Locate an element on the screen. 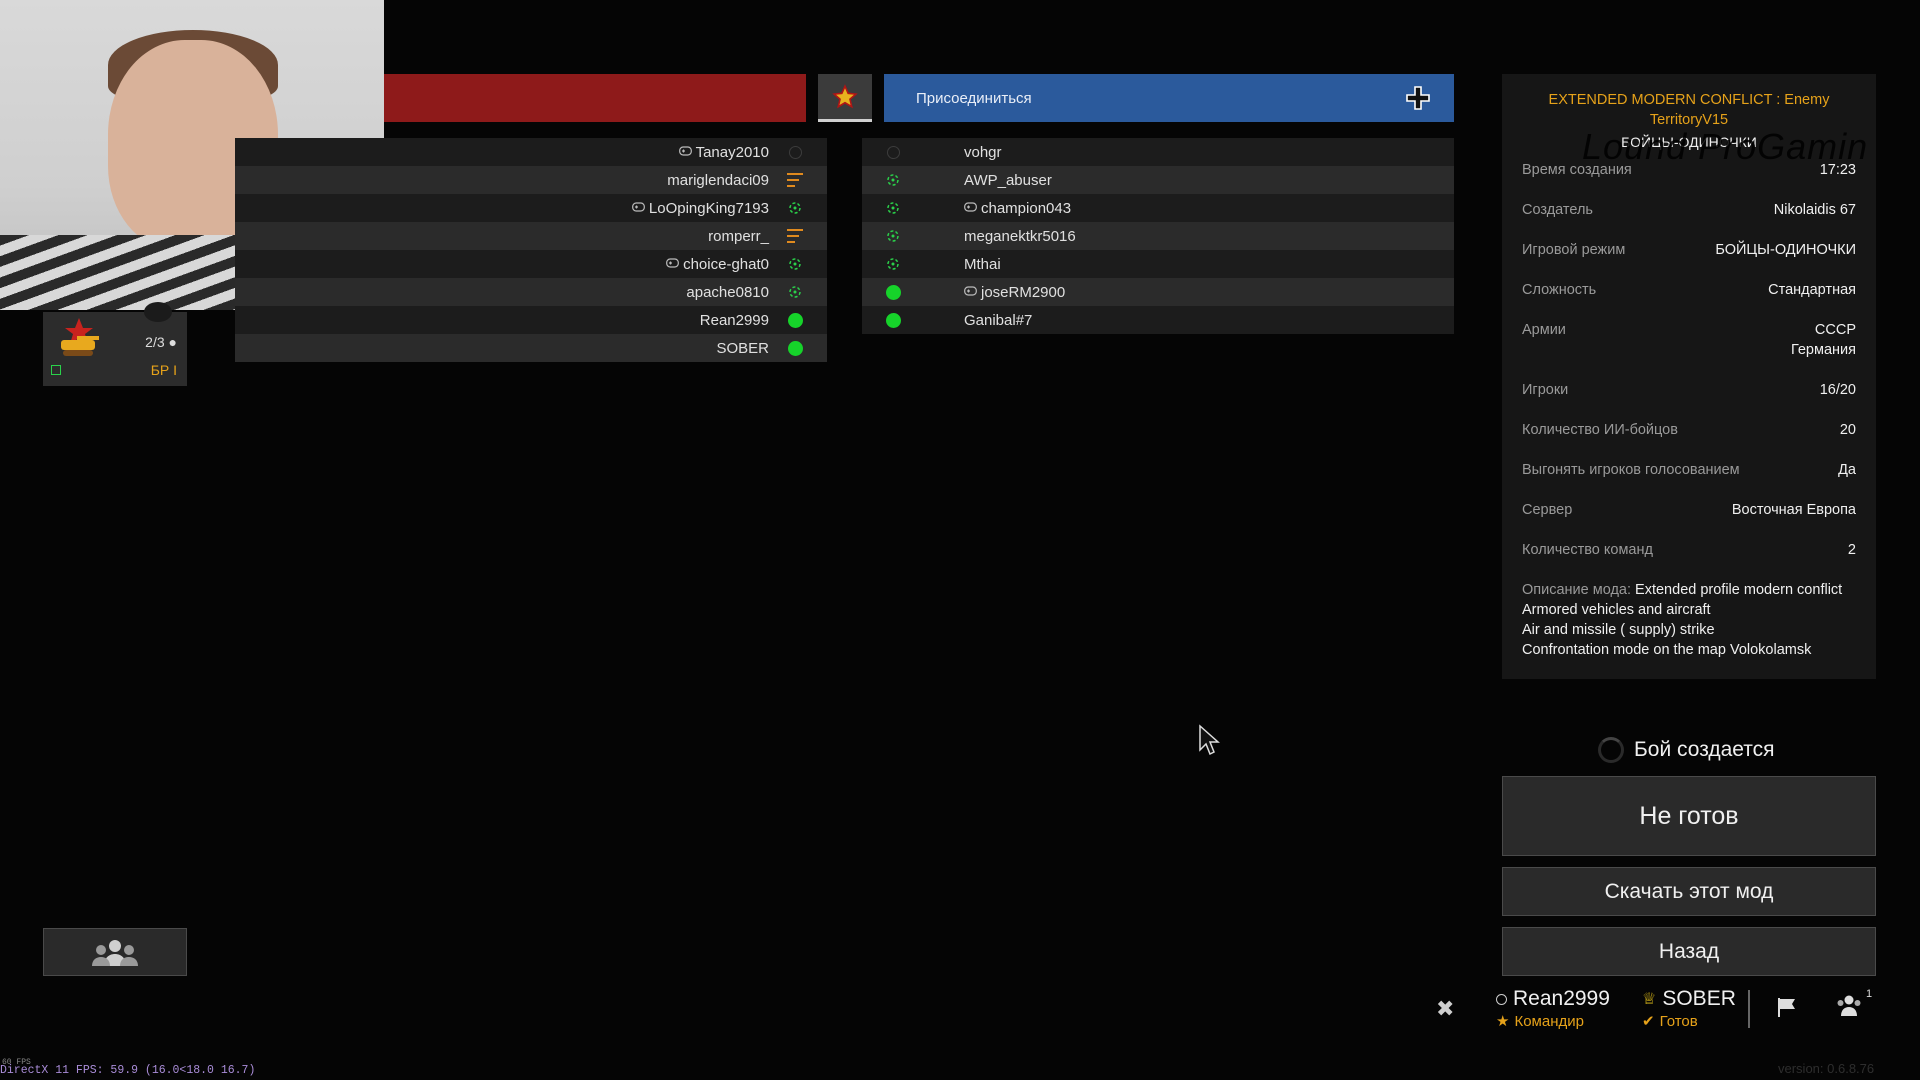  player-name-cell: Rean2999 is located at coordinates (734, 320).